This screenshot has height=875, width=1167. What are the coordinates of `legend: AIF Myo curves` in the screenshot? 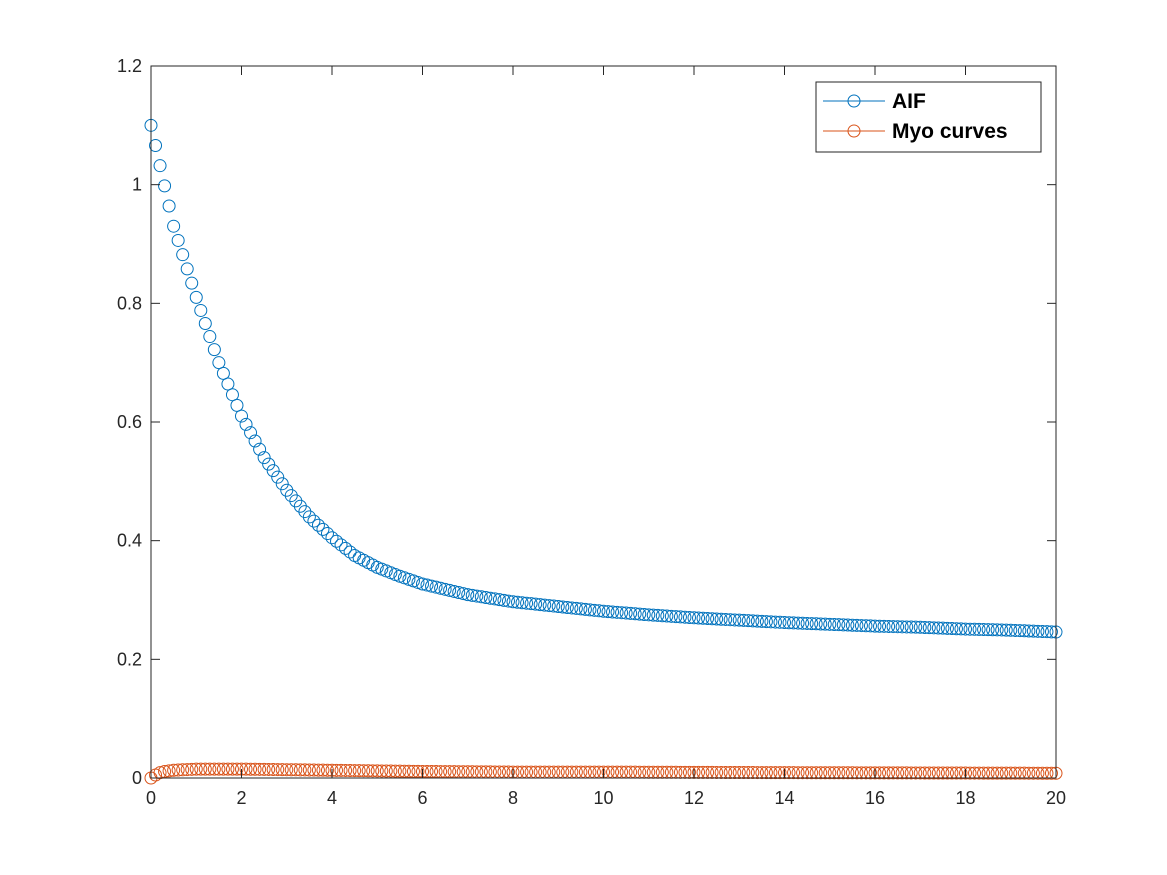 It's located at (928, 117).